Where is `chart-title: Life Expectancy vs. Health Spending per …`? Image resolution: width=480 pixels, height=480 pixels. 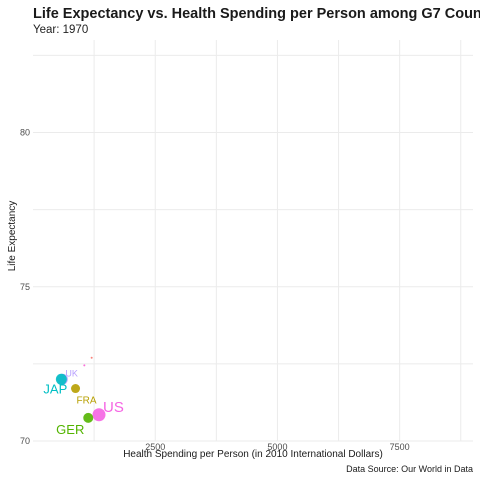 chart-title: Life Expectancy vs. Health Spending per … is located at coordinates (256, 14).